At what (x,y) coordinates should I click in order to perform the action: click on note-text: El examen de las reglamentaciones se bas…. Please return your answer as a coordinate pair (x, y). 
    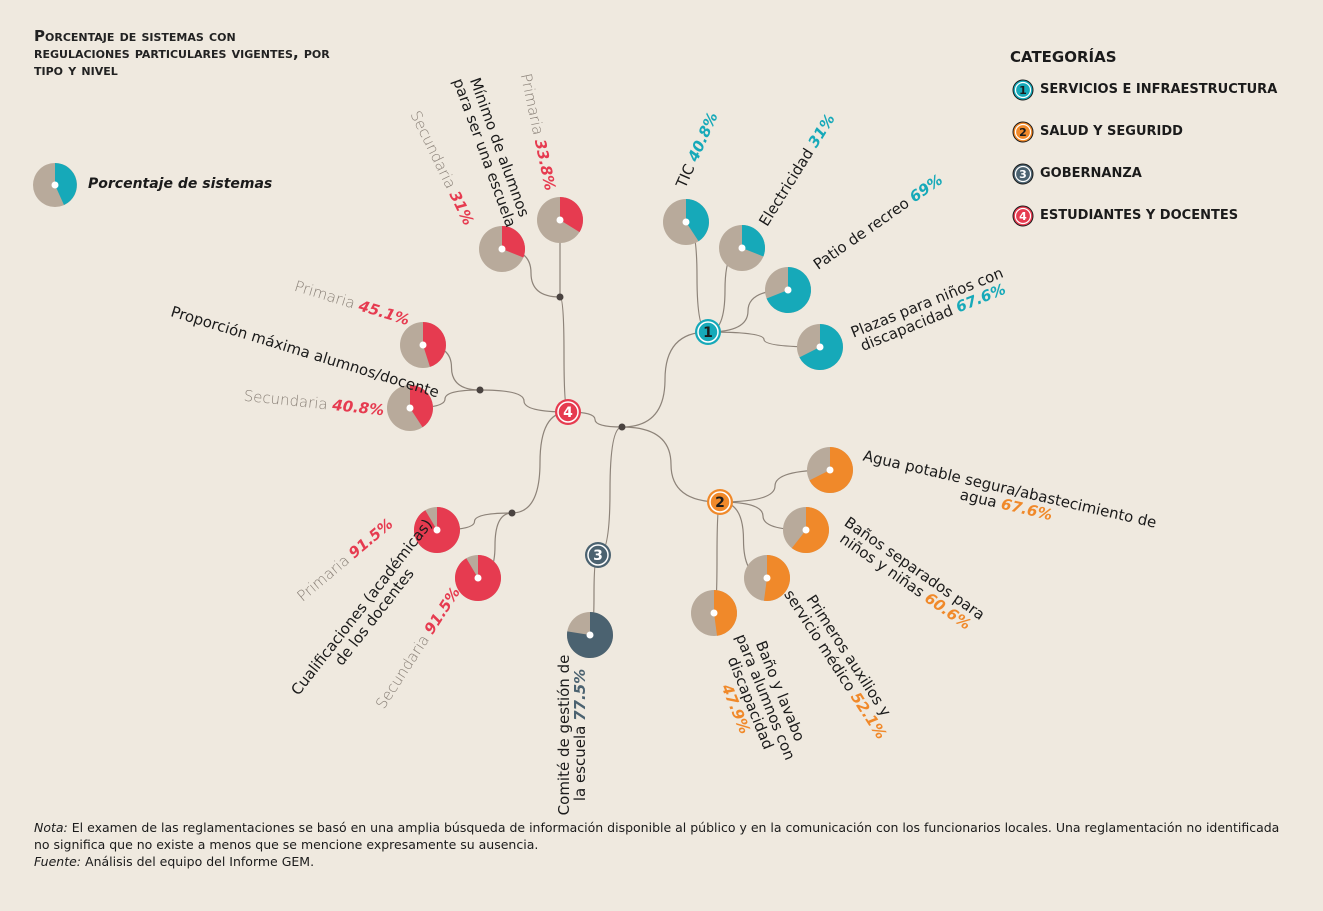
    Looking at the image, I should click on (657, 836).